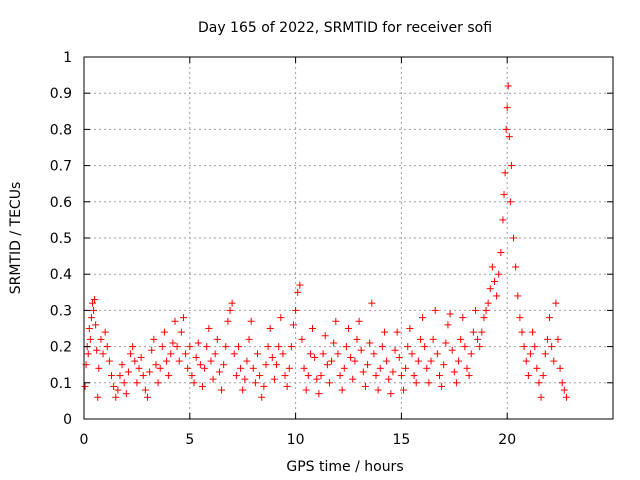 This screenshot has width=640, height=480. I want to click on x-tick-label: 15, so click(401, 440).